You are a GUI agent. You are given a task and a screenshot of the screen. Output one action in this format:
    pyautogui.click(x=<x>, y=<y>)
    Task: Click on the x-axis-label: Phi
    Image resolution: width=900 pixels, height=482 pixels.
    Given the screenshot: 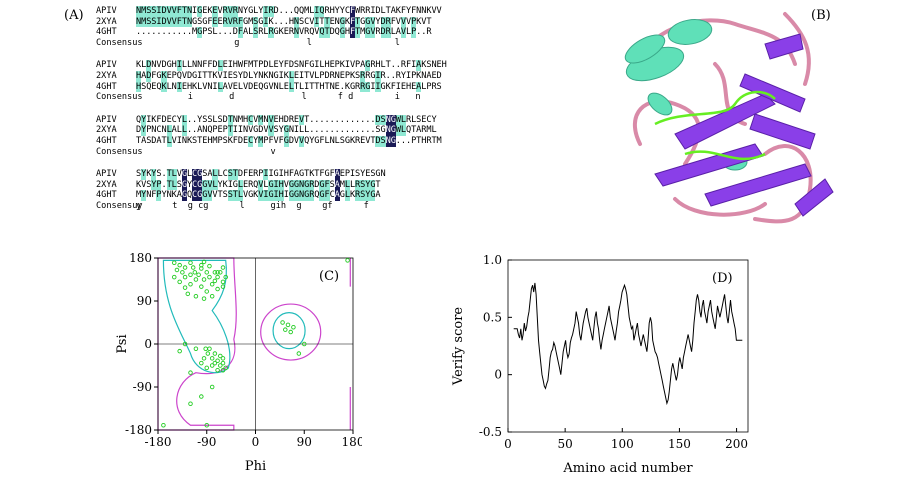 What is the action you would take?
    pyautogui.click(x=255, y=466)
    